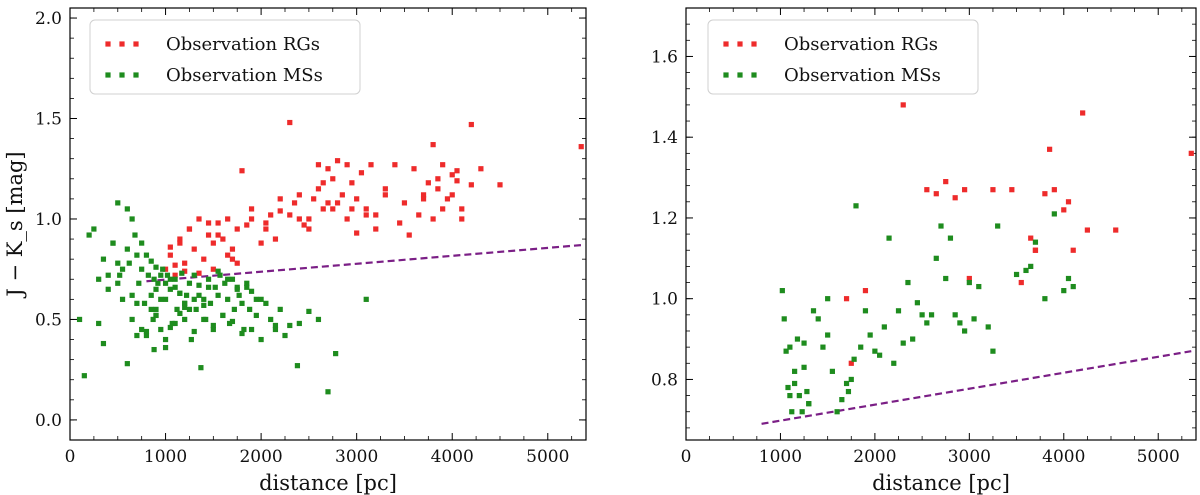 The height and width of the screenshot is (495, 1200). I want to click on legend: Observation RGs Observation MSs, so click(843, 57).